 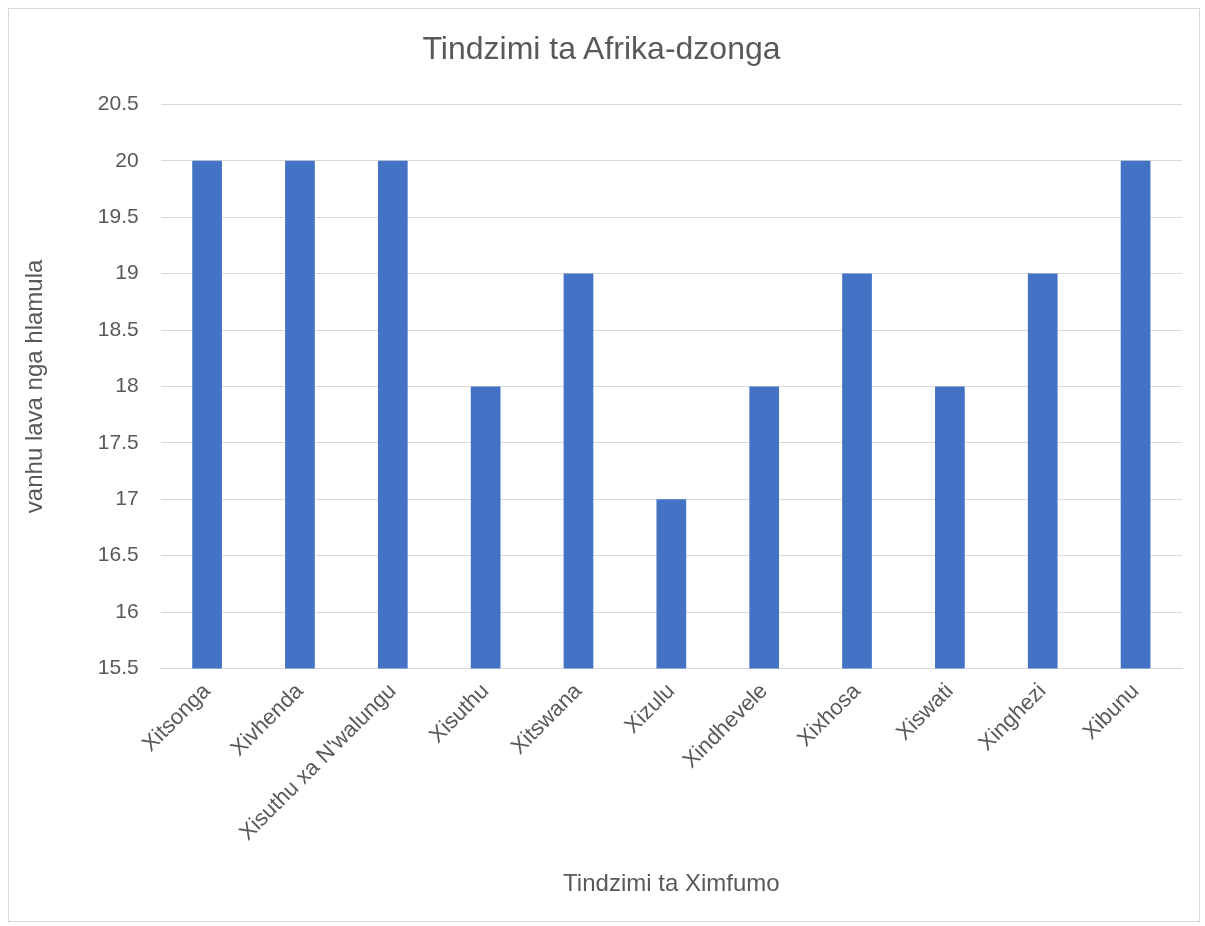 I want to click on y-tick-label: 20, so click(x=127, y=159).